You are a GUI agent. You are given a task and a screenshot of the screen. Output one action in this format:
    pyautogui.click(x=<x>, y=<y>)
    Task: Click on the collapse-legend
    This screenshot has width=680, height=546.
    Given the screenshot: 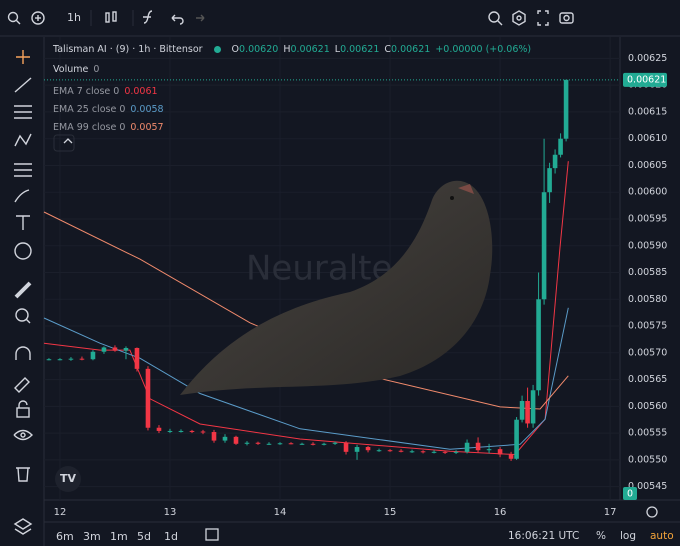 What is the action you would take?
    pyautogui.click(x=68, y=141)
    